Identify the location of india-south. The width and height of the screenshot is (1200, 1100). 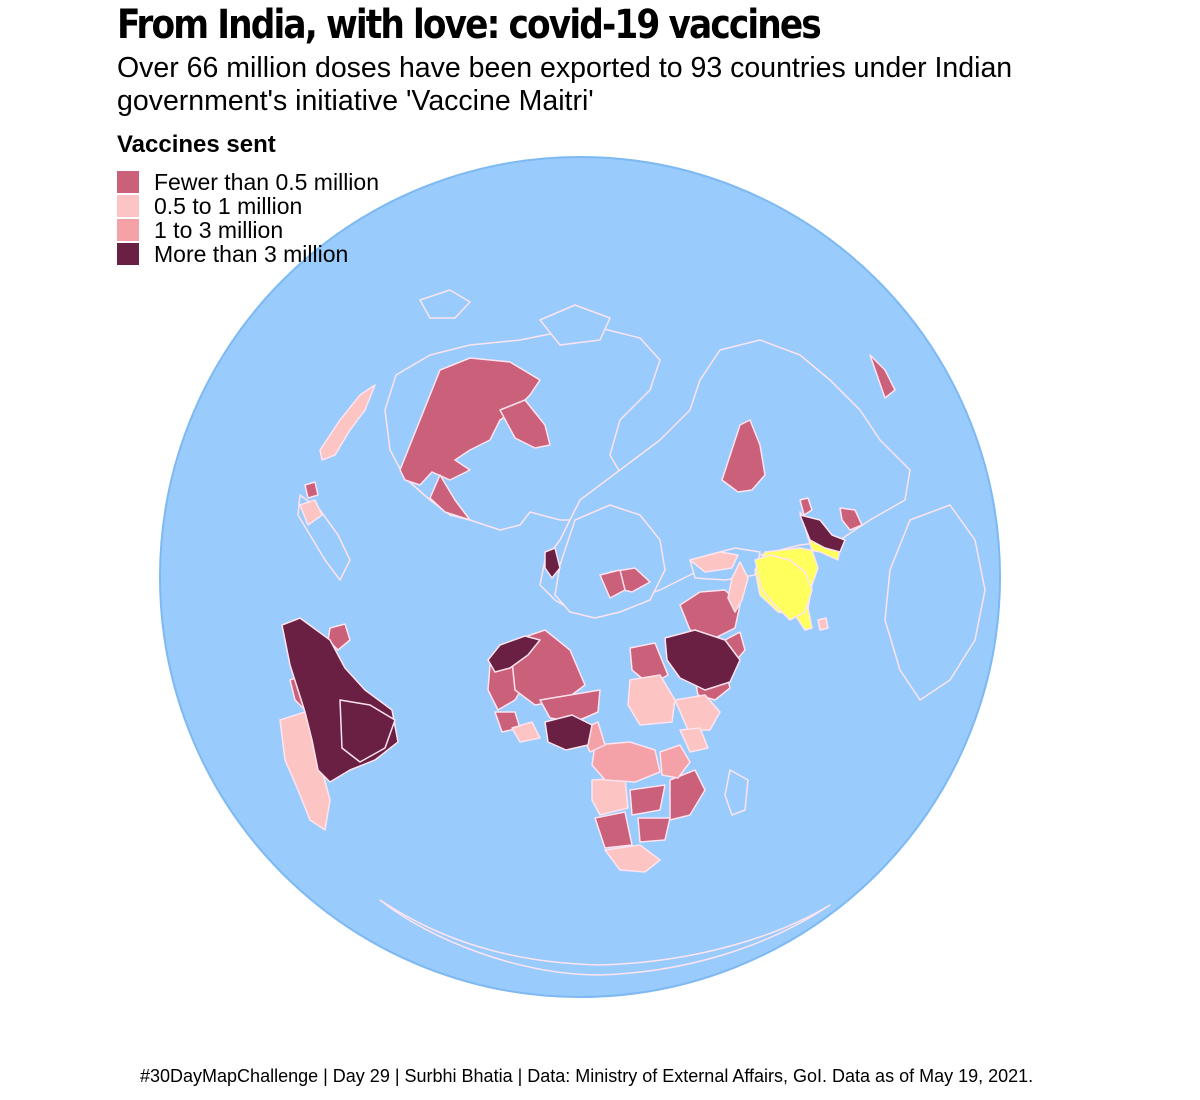
(783, 587).